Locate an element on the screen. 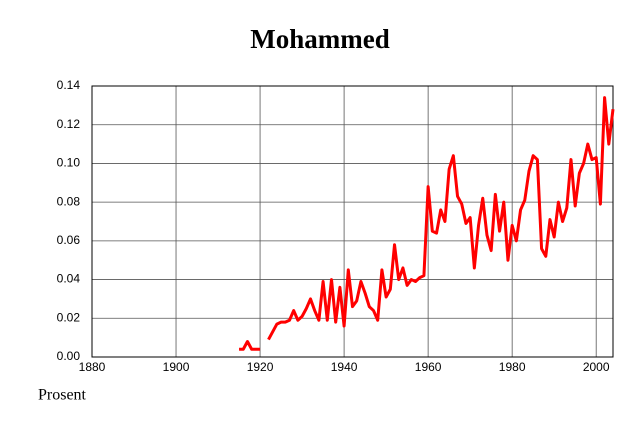 The width and height of the screenshot is (640, 427). y-tick-label: 0.06 is located at coordinates (69, 240).